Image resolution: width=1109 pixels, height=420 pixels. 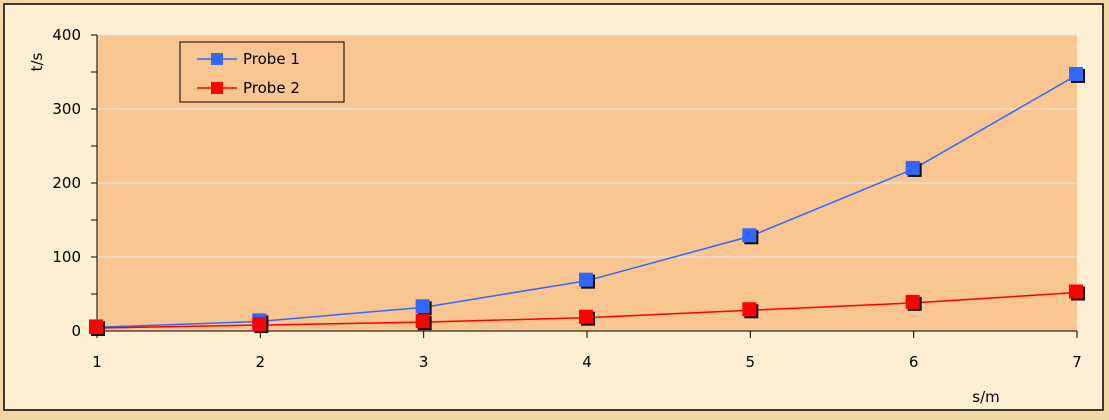 I want to click on y-tick-label: 200, so click(x=66, y=183).